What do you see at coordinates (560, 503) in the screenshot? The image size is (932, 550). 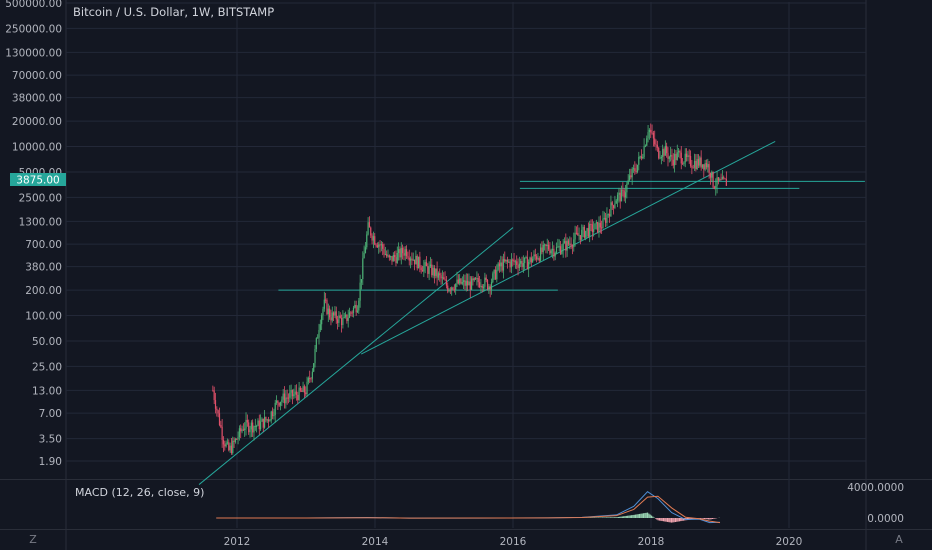 I see `macd-pane: 4000.0000 0.0000` at bounding box center [560, 503].